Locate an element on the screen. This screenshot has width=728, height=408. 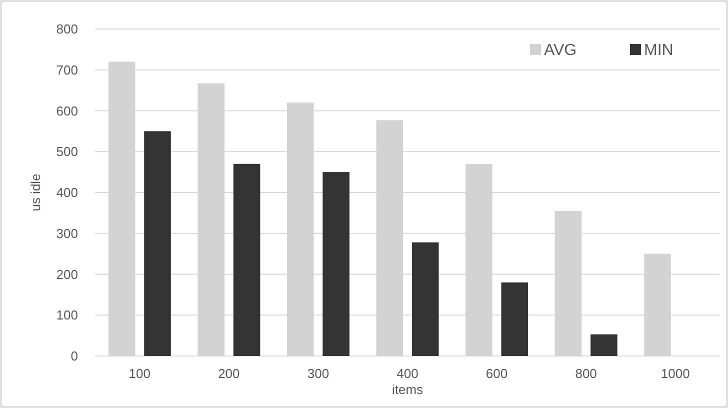
y-tick-label: 100 is located at coordinates (67, 315).